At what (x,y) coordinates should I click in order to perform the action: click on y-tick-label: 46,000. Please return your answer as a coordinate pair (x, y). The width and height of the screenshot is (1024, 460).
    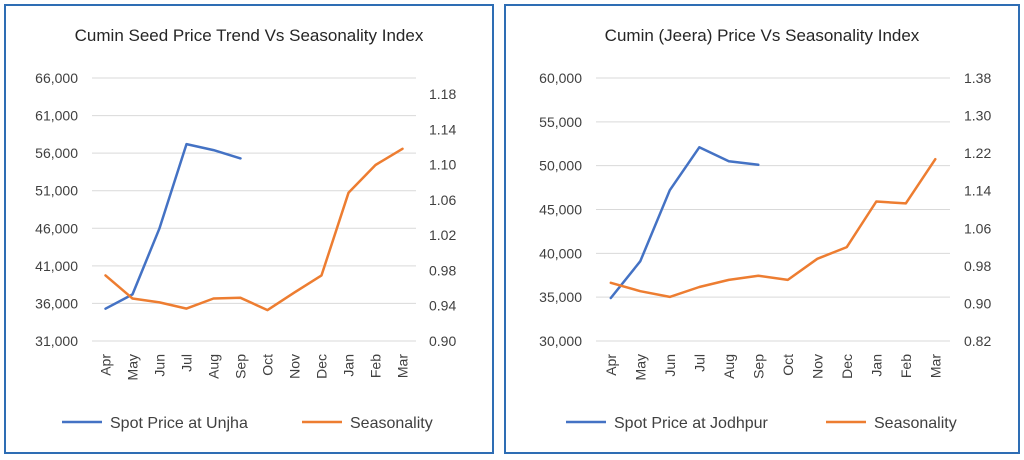
    Looking at the image, I should click on (56, 228).